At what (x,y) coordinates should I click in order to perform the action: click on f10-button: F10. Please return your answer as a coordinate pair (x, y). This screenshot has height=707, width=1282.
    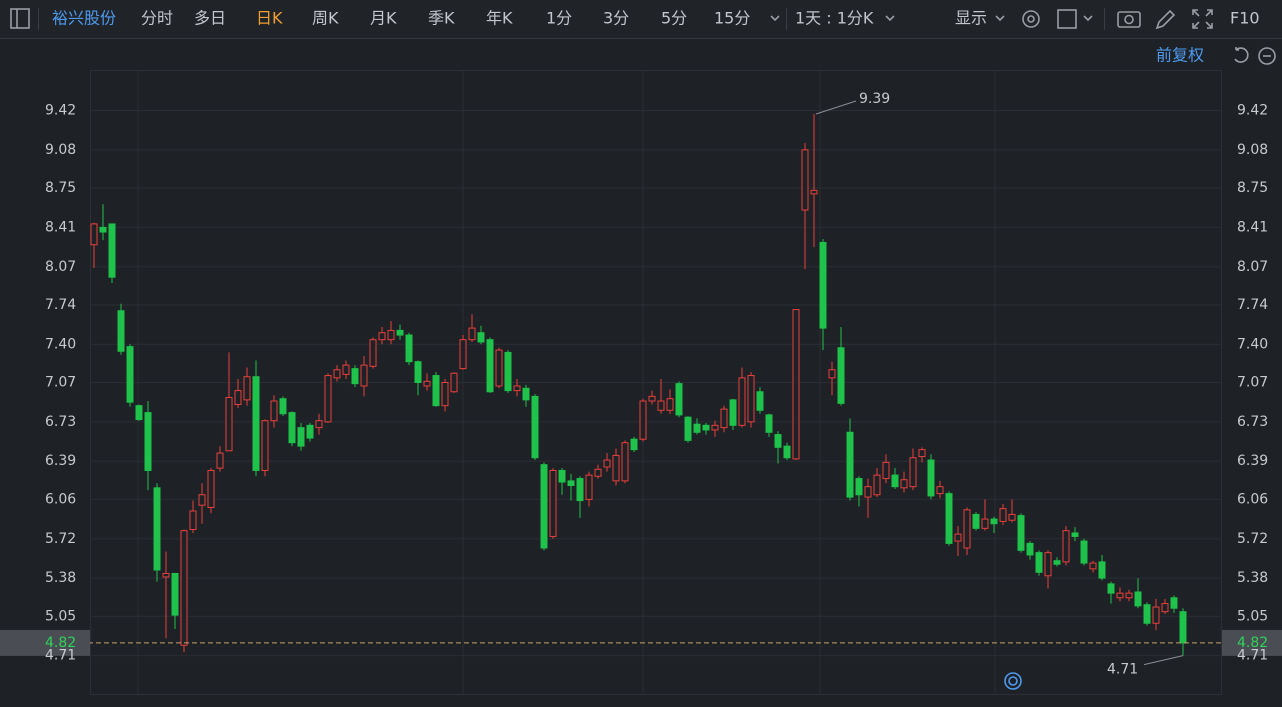
    Looking at the image, I should click on (1245, 18).